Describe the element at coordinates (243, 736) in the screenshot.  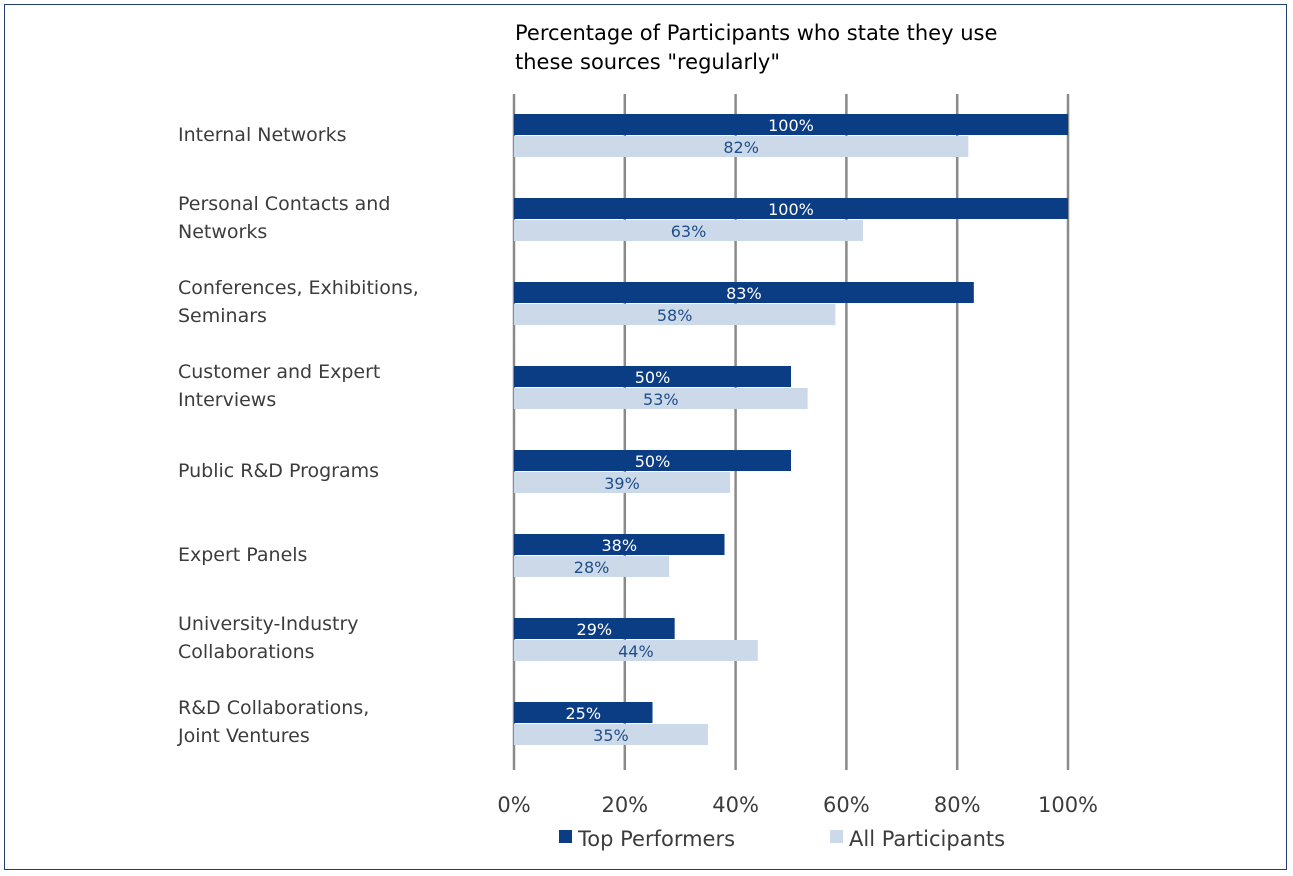
I see `category-label: Joint Ventures` at that location.